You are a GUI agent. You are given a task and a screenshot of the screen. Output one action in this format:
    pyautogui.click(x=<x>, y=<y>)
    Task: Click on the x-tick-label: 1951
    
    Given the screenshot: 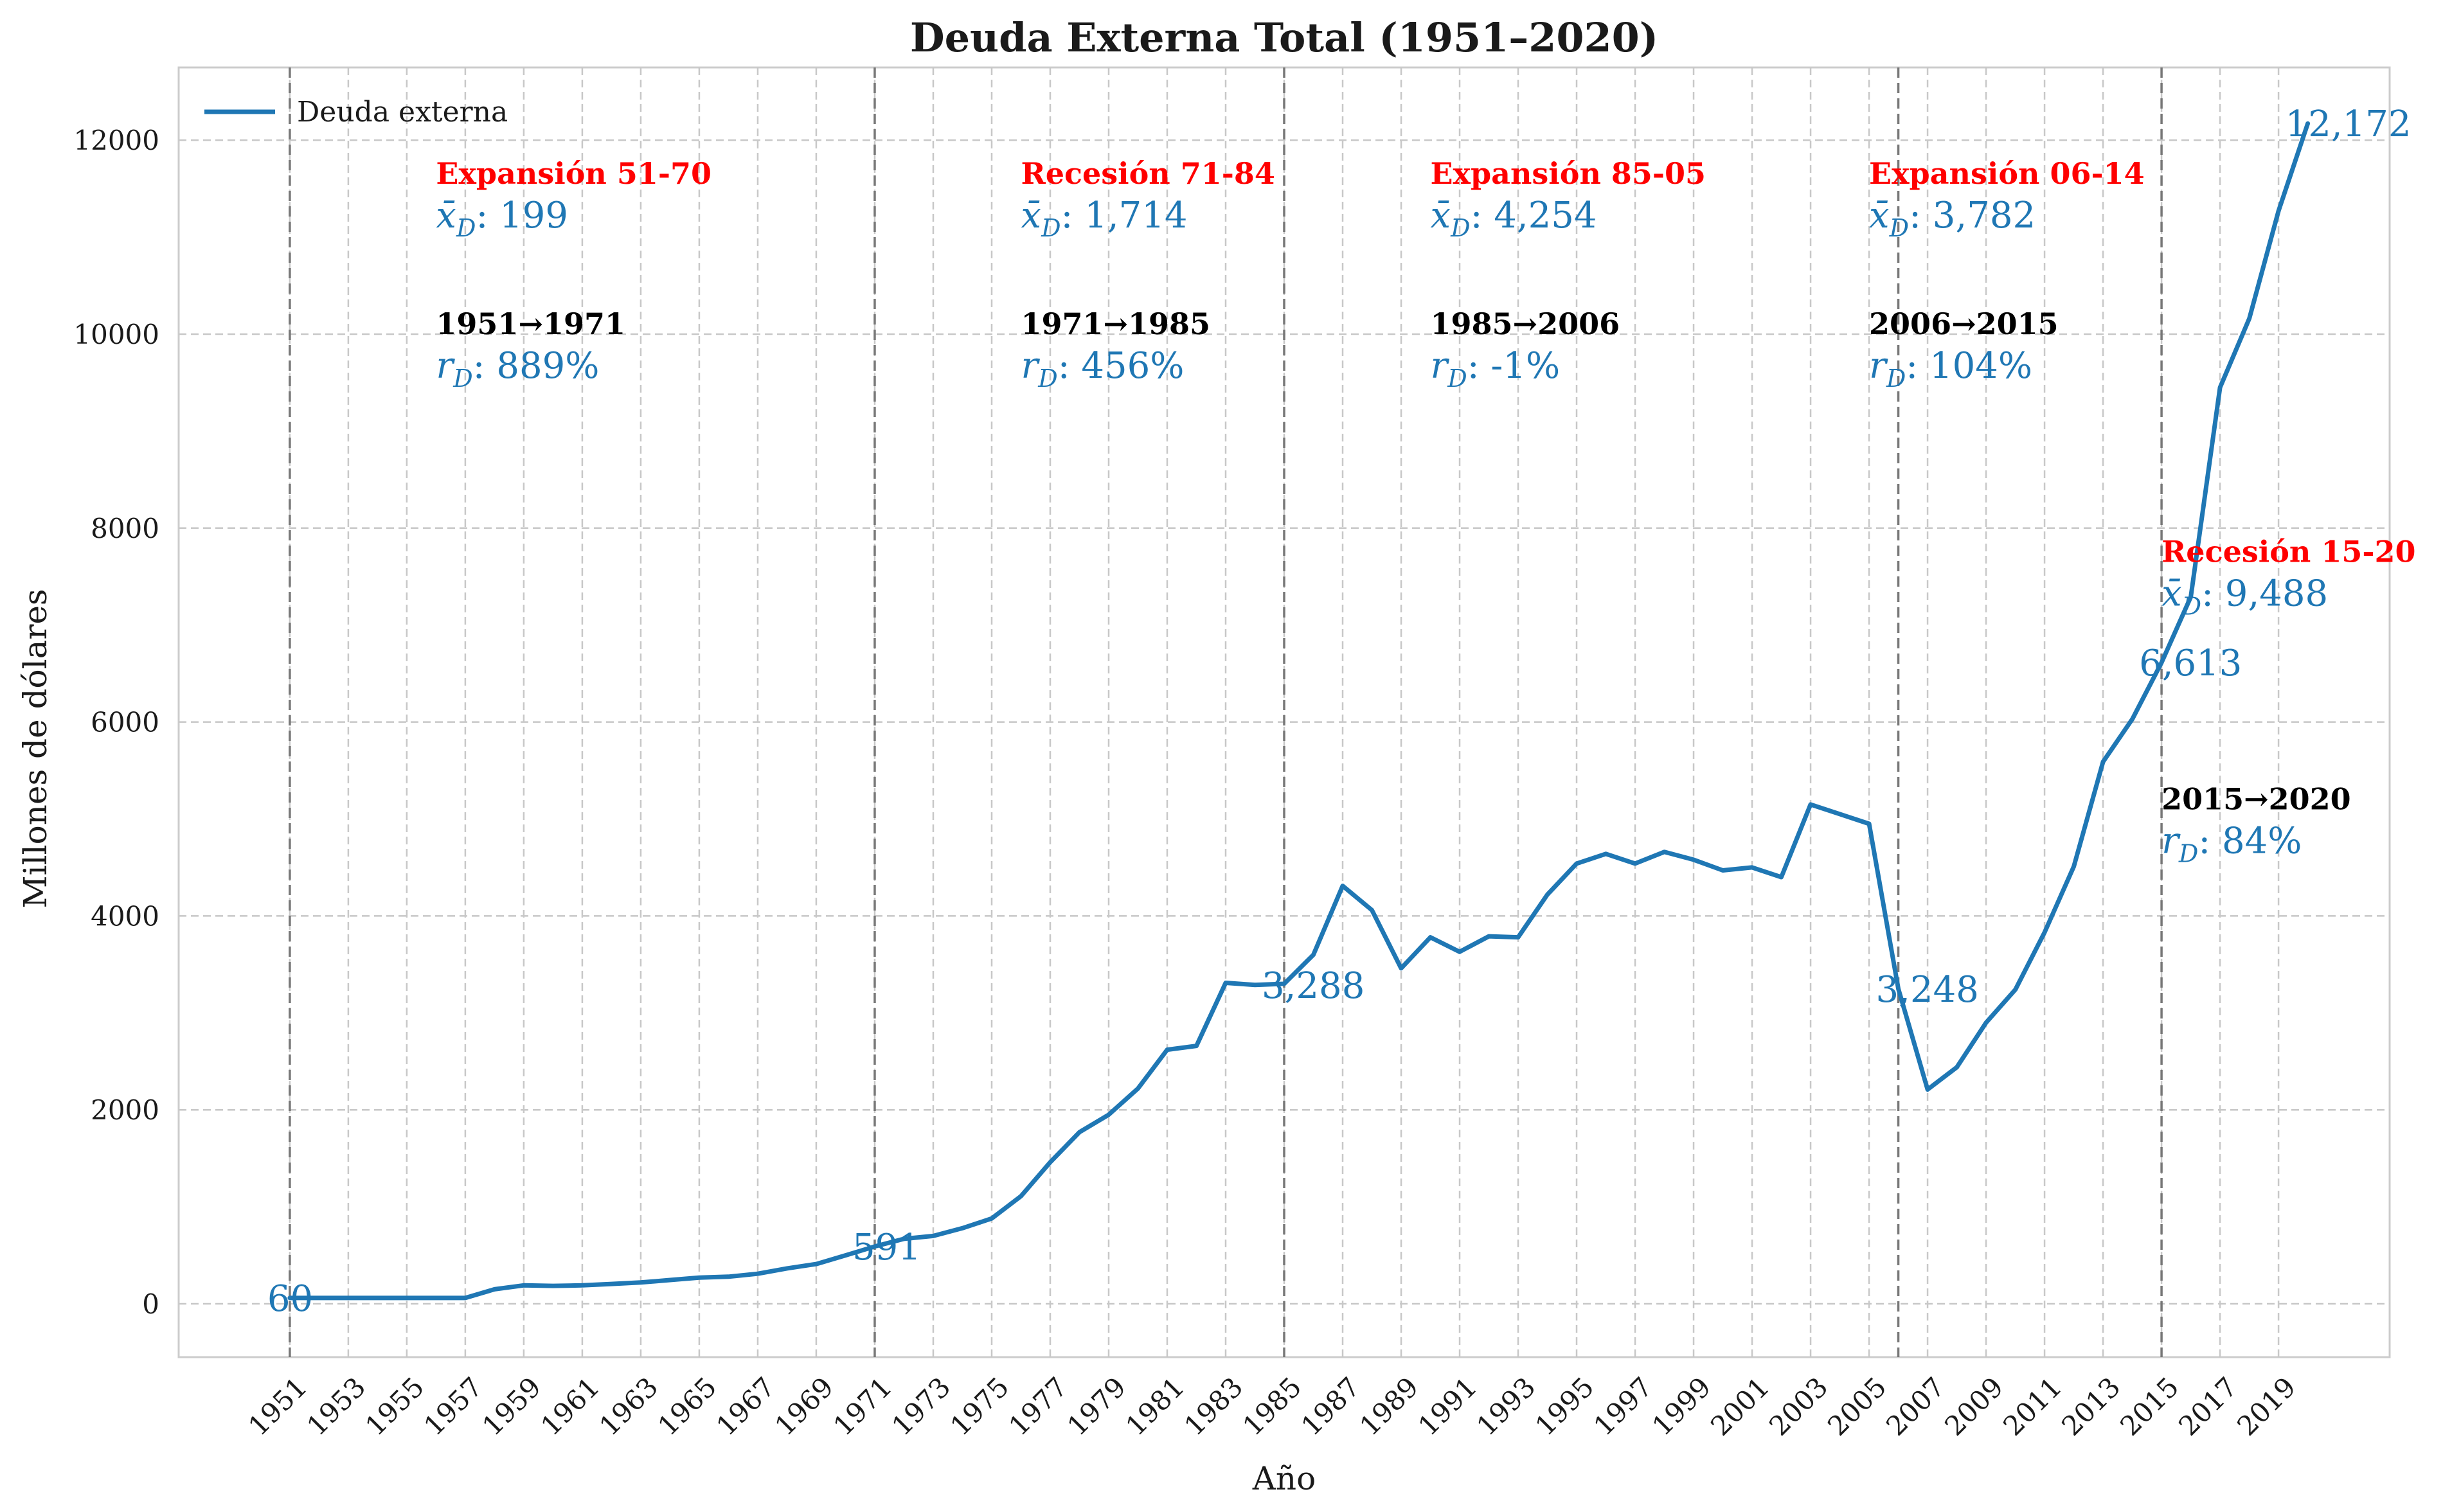 What is the action you would take?
    pyautogui.click(x=277, y=1406)
    